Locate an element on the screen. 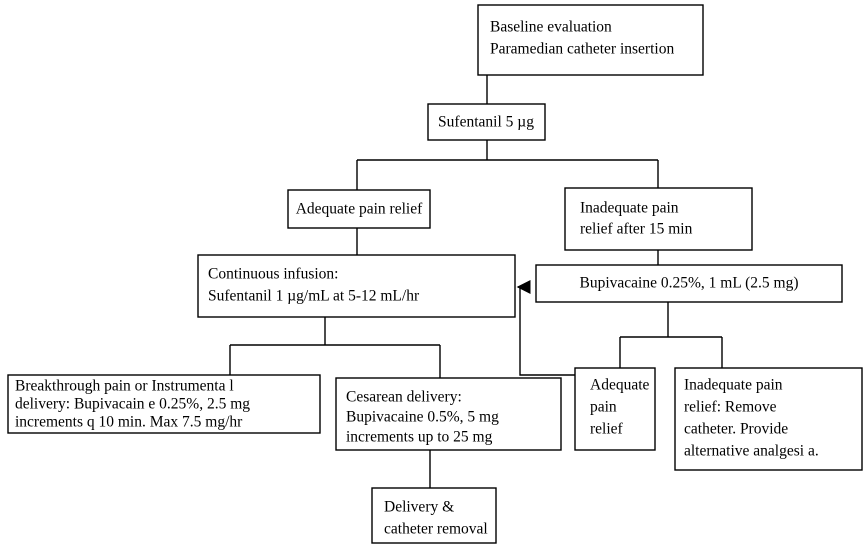 The height and width of the screenshot is (544, 868). node-text: catheter removal is located at coordinates (436, 529).